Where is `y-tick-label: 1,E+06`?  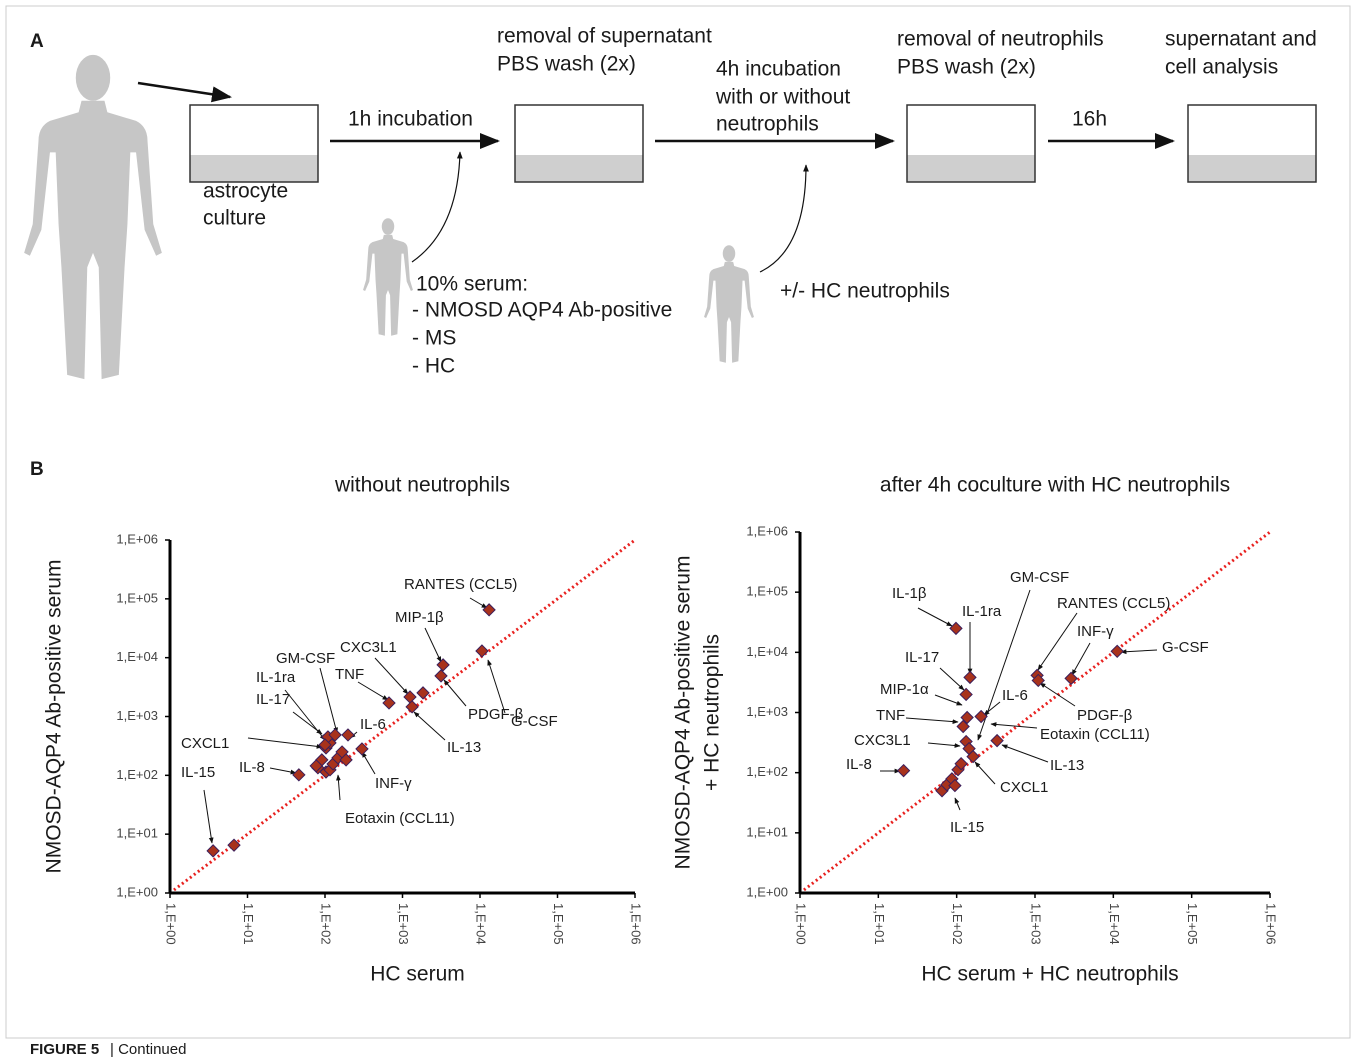
y-tick-label: 1,E+06 is located at coordinates (767, 530).